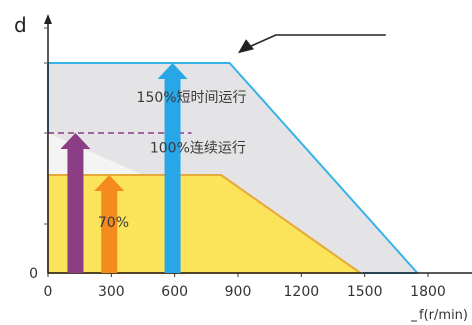 This screenshot has height=325, width=472. Describe the element at coordinates (174, 292) in the screenshot. I see `x-tick-label-2: 600` at that location.